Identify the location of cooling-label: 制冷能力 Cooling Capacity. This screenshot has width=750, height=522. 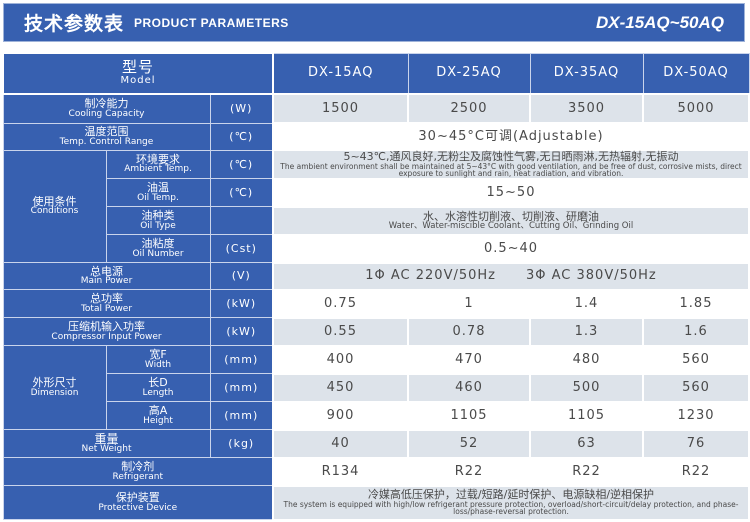
(106, 108).